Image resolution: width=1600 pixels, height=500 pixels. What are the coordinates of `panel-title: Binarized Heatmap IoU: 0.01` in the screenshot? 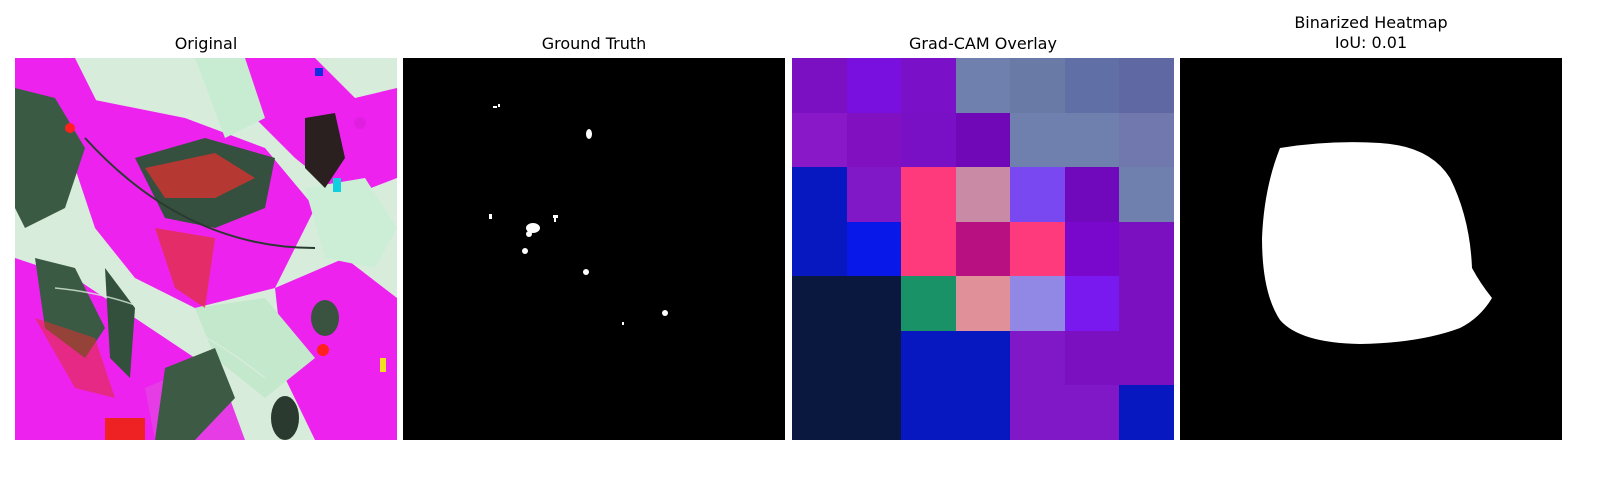 It's located at (1371, 33).